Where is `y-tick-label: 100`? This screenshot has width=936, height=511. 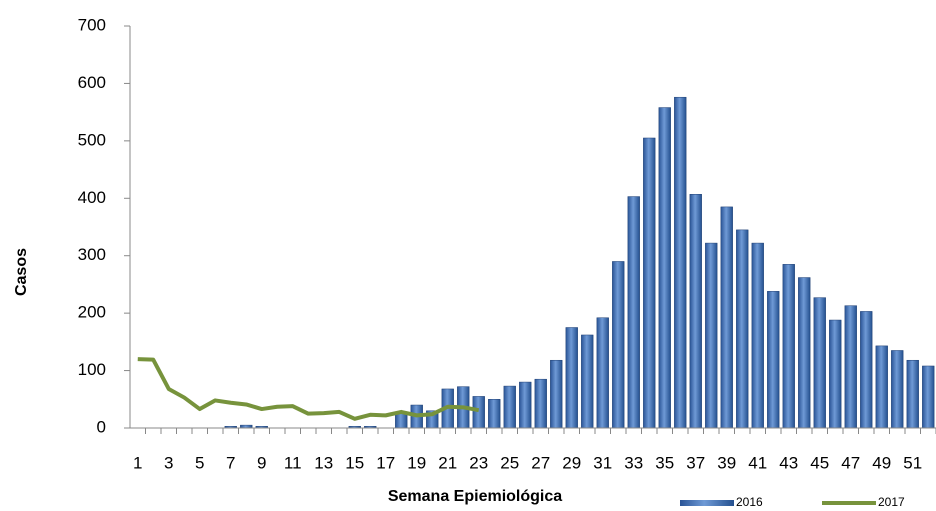 y-tick-label: 100 is located at coordinates (92, 369).